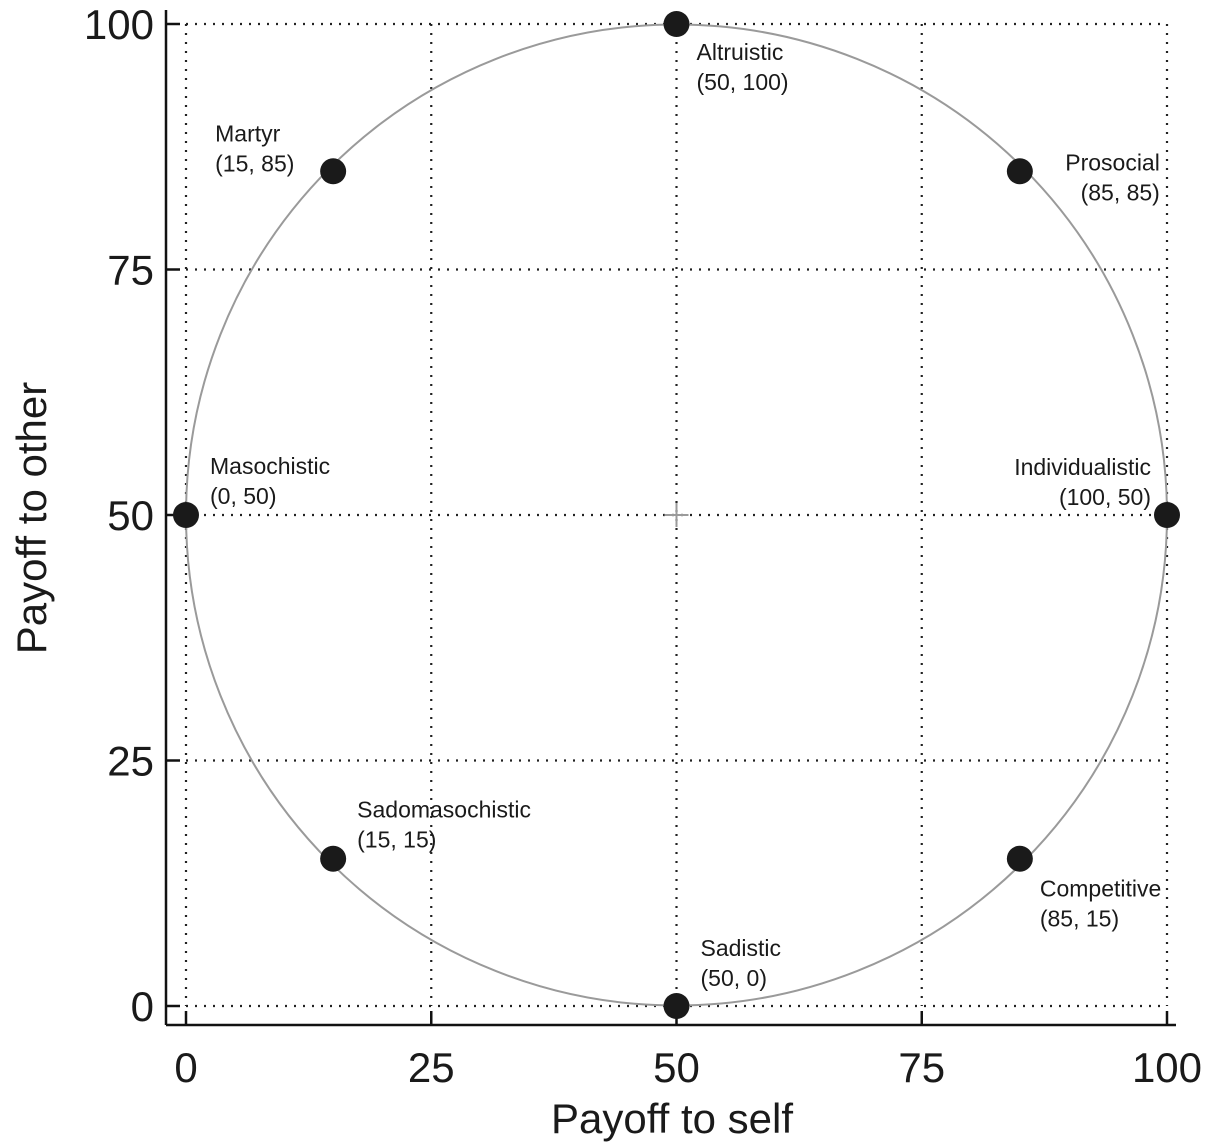 The image size is (1216, 1144). What do you see at coordinates (130, 761) in the screenshot?
I see `y-tick-label: 25` at bounding box center [130, 761].